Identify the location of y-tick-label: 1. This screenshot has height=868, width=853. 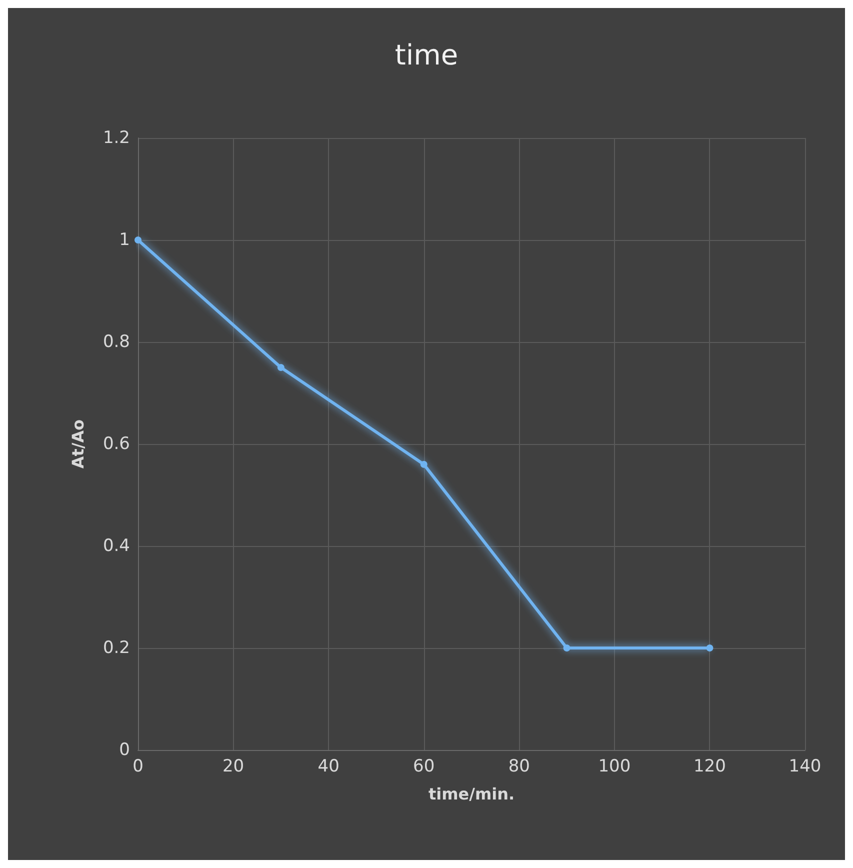
(124, 240).